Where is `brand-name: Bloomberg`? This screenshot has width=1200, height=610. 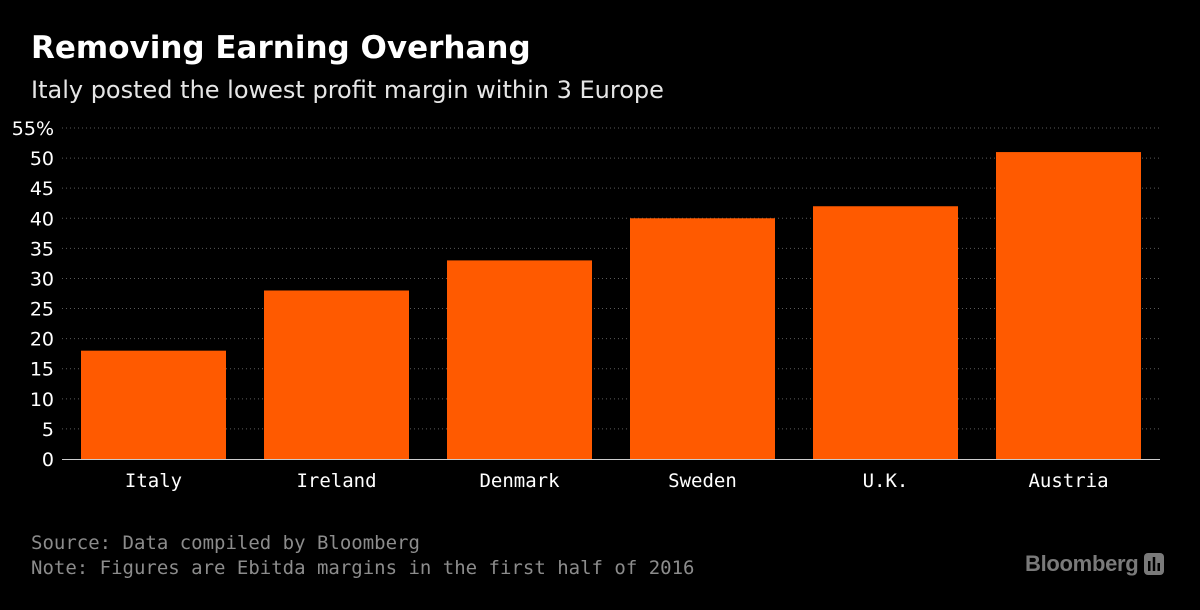 brand-name: Bloomberg is located at coordinates (1082, 563).